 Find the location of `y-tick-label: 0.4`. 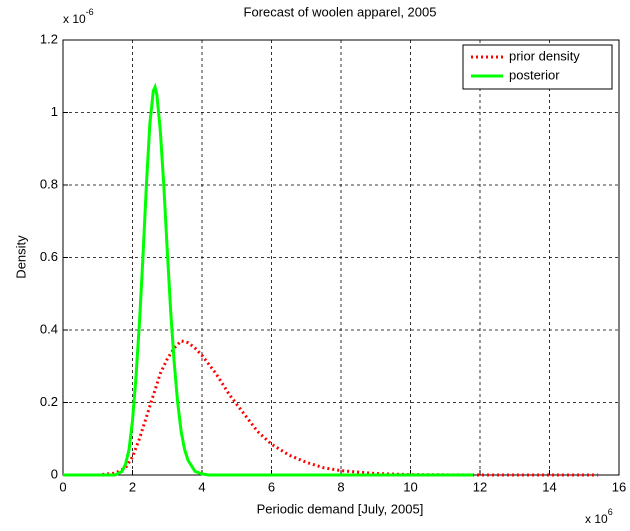

y-tick-label: 0.4 is located at coordinates (49, 328).